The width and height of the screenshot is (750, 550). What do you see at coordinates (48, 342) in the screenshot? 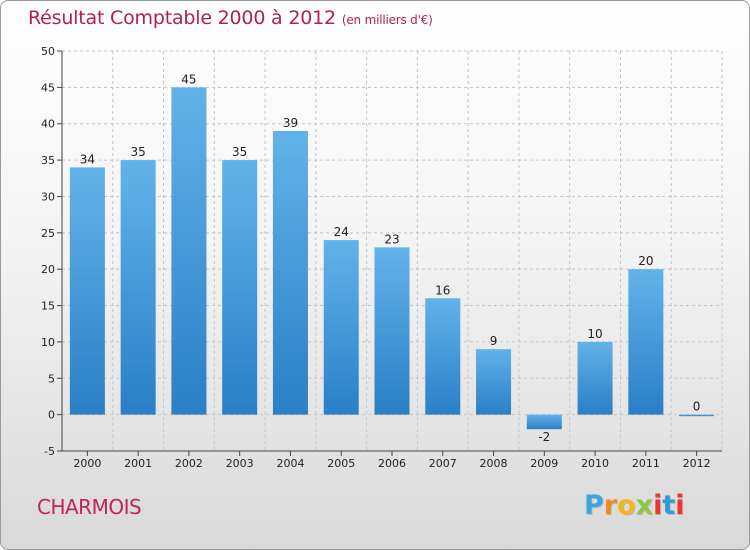
I see `y-tick-label: 10` at bounding box center [48, 342].